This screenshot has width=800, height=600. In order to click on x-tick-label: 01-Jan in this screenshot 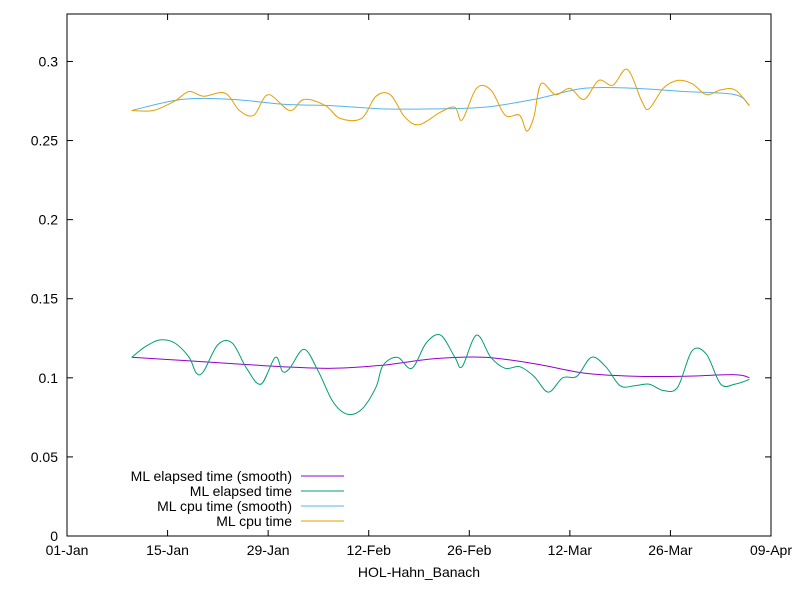, I will do `click(67, 550)`.